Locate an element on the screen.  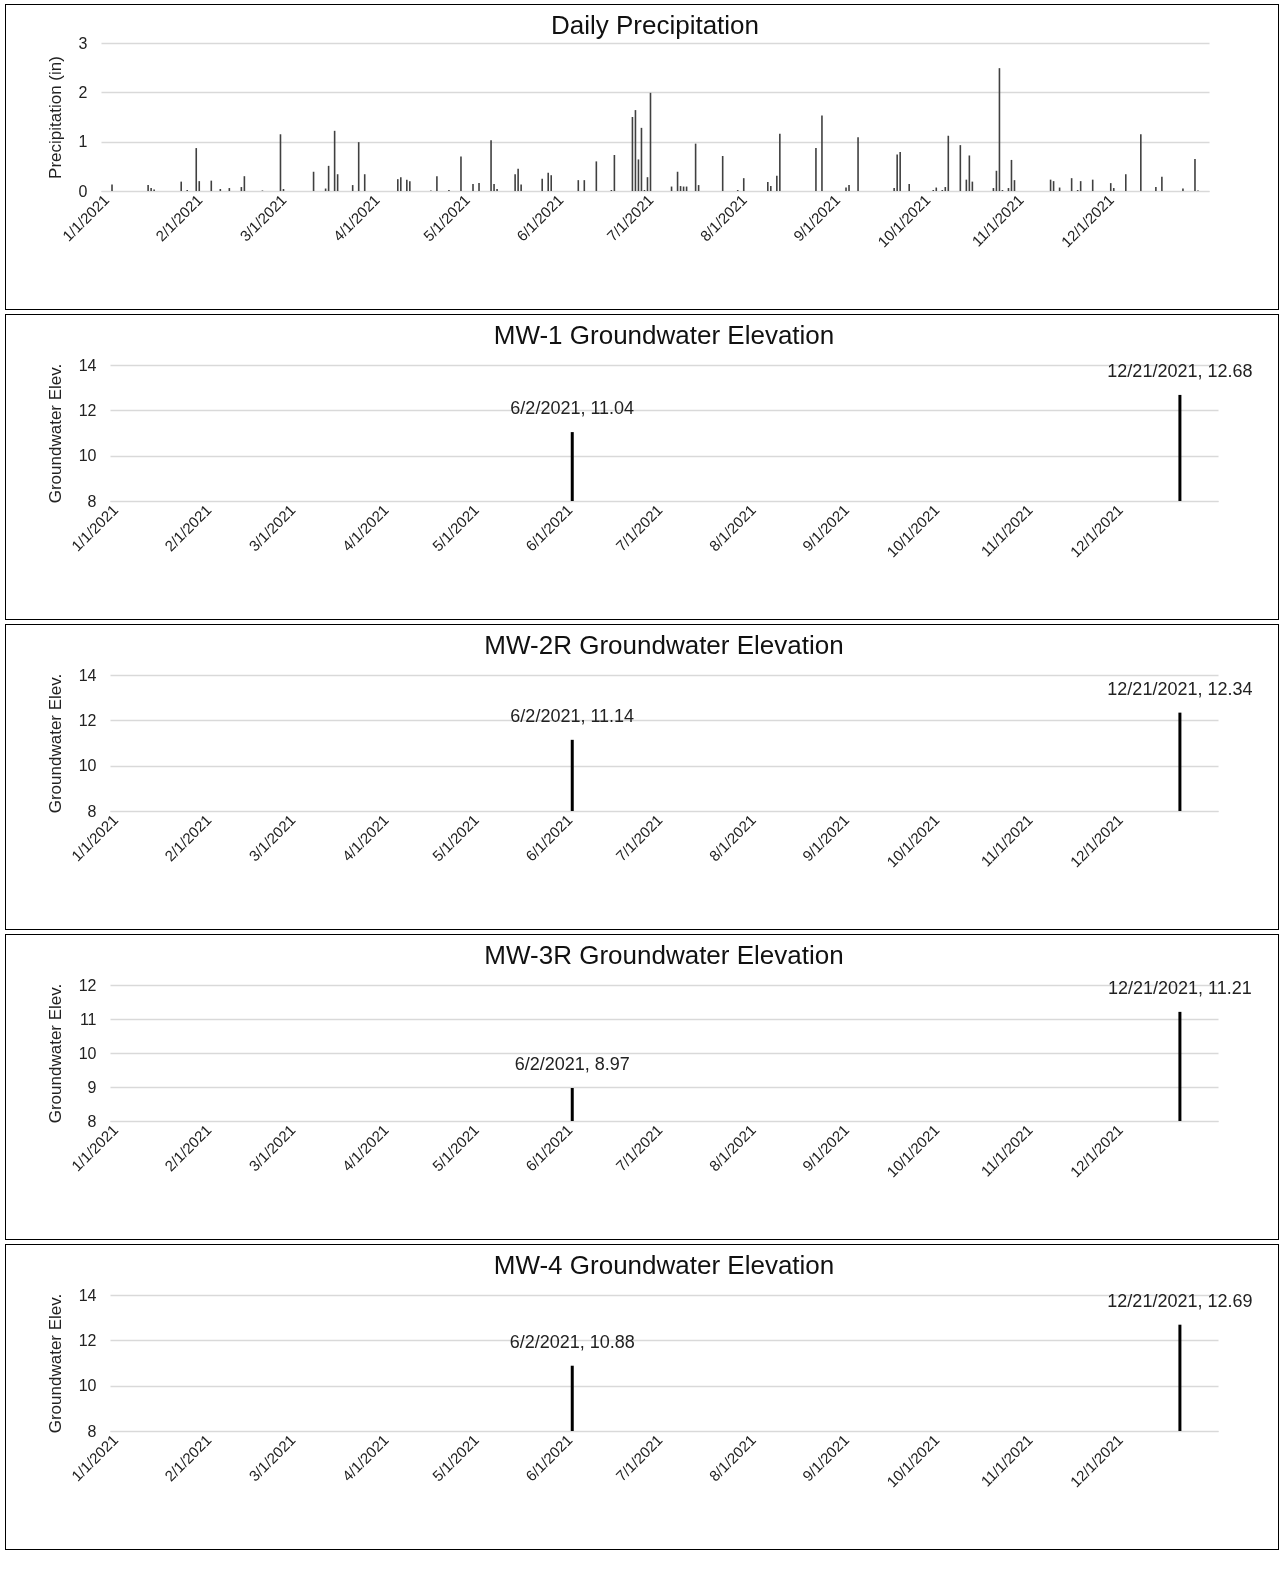
y-tick-label: 3 is located at coordinates (83, 43).